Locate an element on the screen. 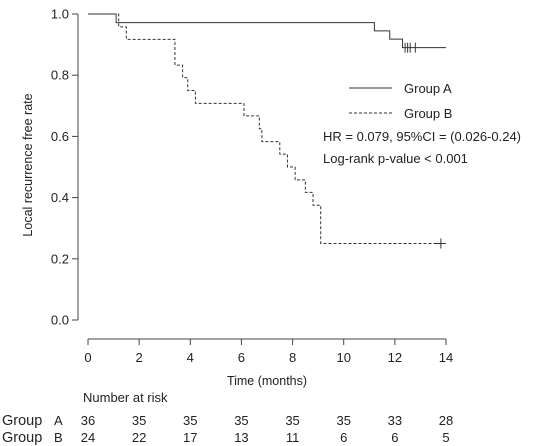 This screenshot has height=446, width=535. risk-values: 36 35 35 35 35 35 33 28 24 22 17 13 11 6 6 5 is located at coordinates (267, 429).